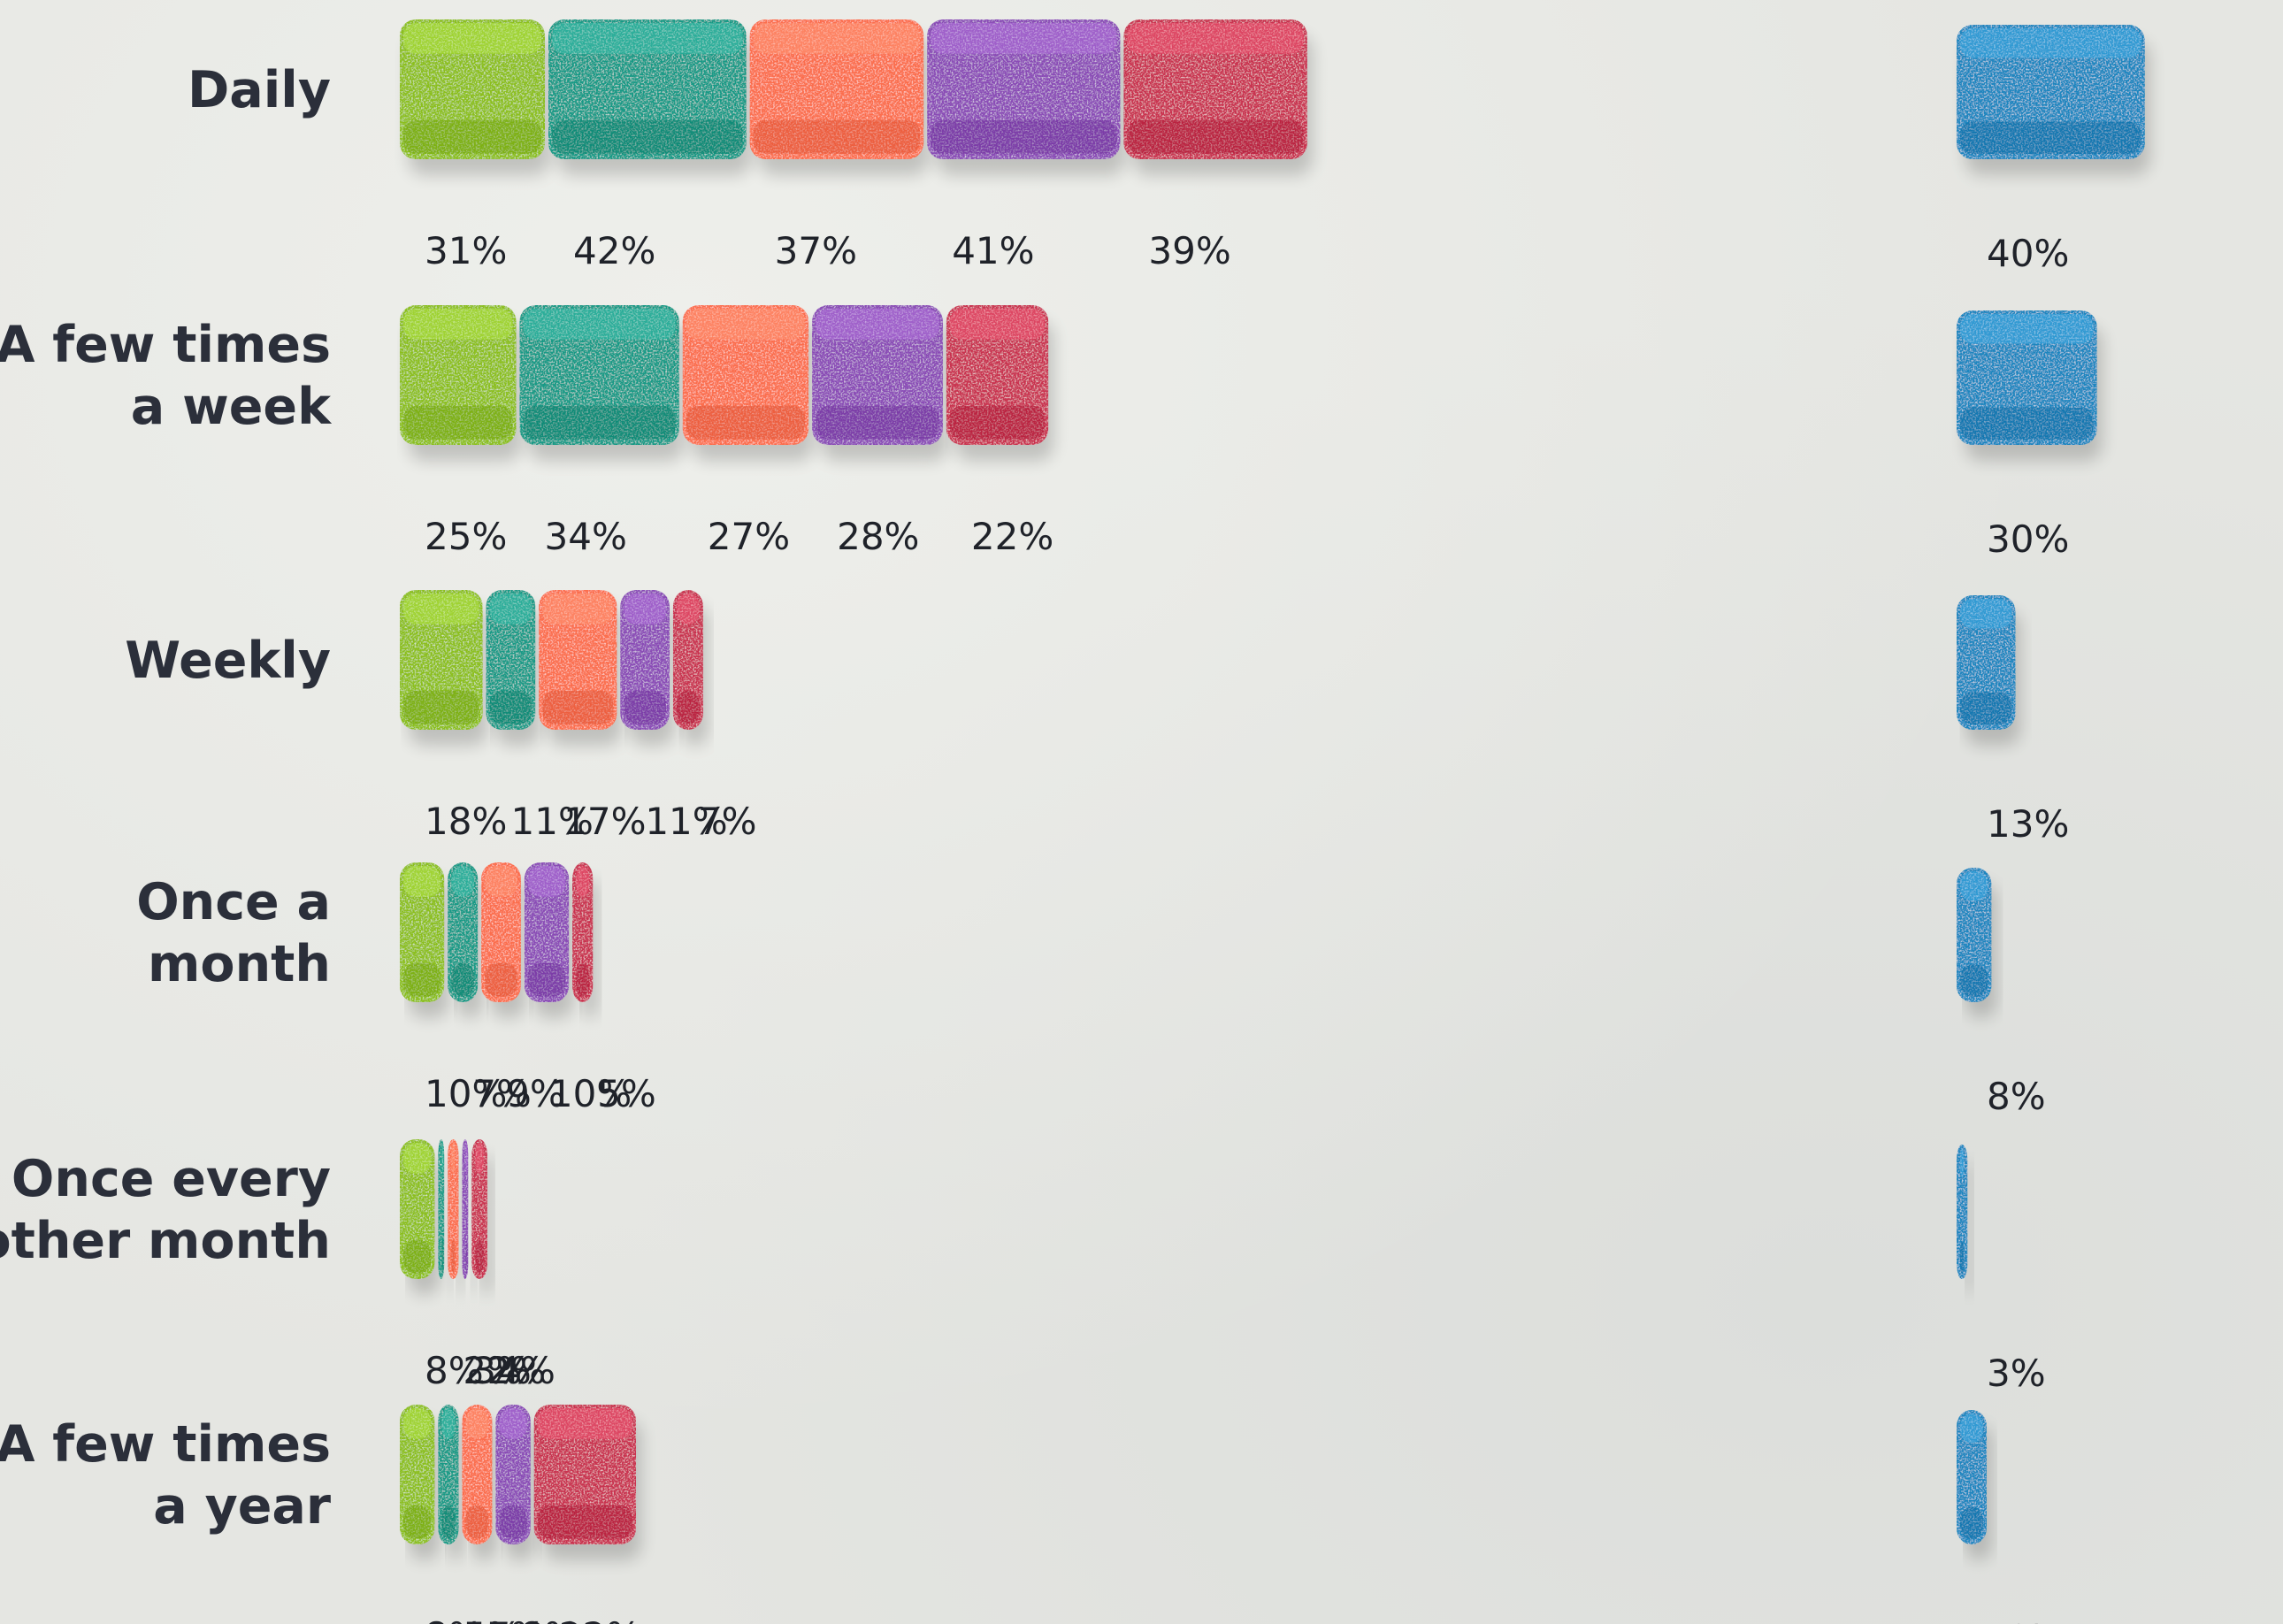  What do you see at coordinates (604, 821) in the screenshot?
I see `data-label: 17%` at bounding box center [604, 821].